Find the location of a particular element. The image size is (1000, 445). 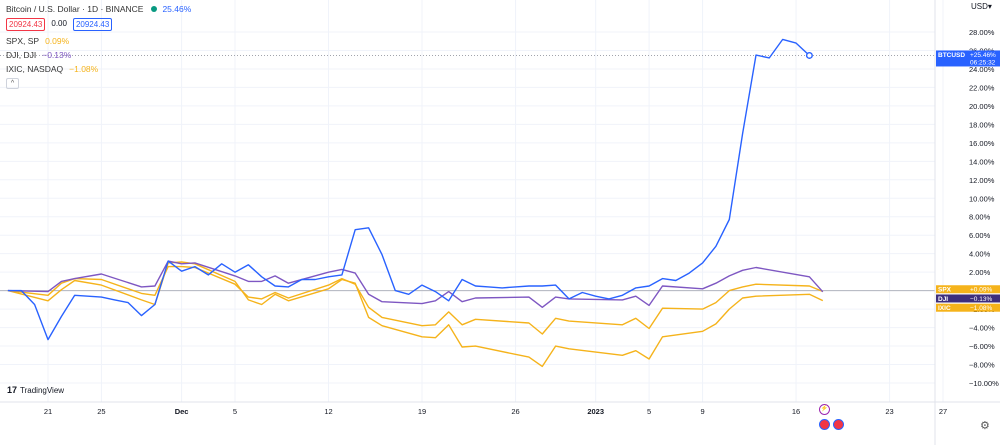

y-tick-label: 18.00% is located at coordinates (982, 124).